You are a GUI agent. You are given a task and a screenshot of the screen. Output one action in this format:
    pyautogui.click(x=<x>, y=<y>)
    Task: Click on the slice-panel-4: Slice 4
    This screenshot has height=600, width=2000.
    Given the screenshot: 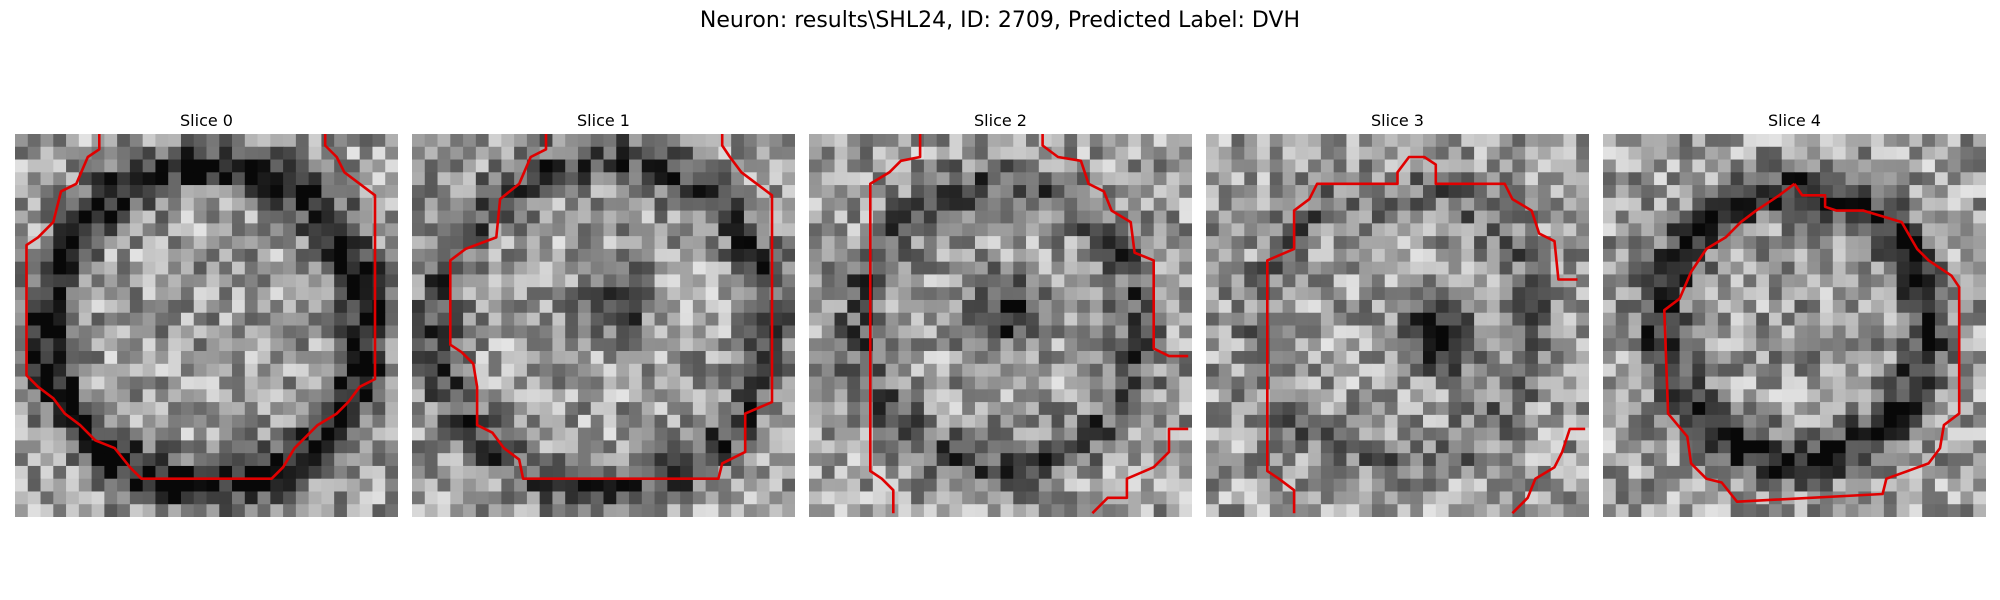 What is the action you would take?
    pyautogui.click(x=1794, y=312)
    